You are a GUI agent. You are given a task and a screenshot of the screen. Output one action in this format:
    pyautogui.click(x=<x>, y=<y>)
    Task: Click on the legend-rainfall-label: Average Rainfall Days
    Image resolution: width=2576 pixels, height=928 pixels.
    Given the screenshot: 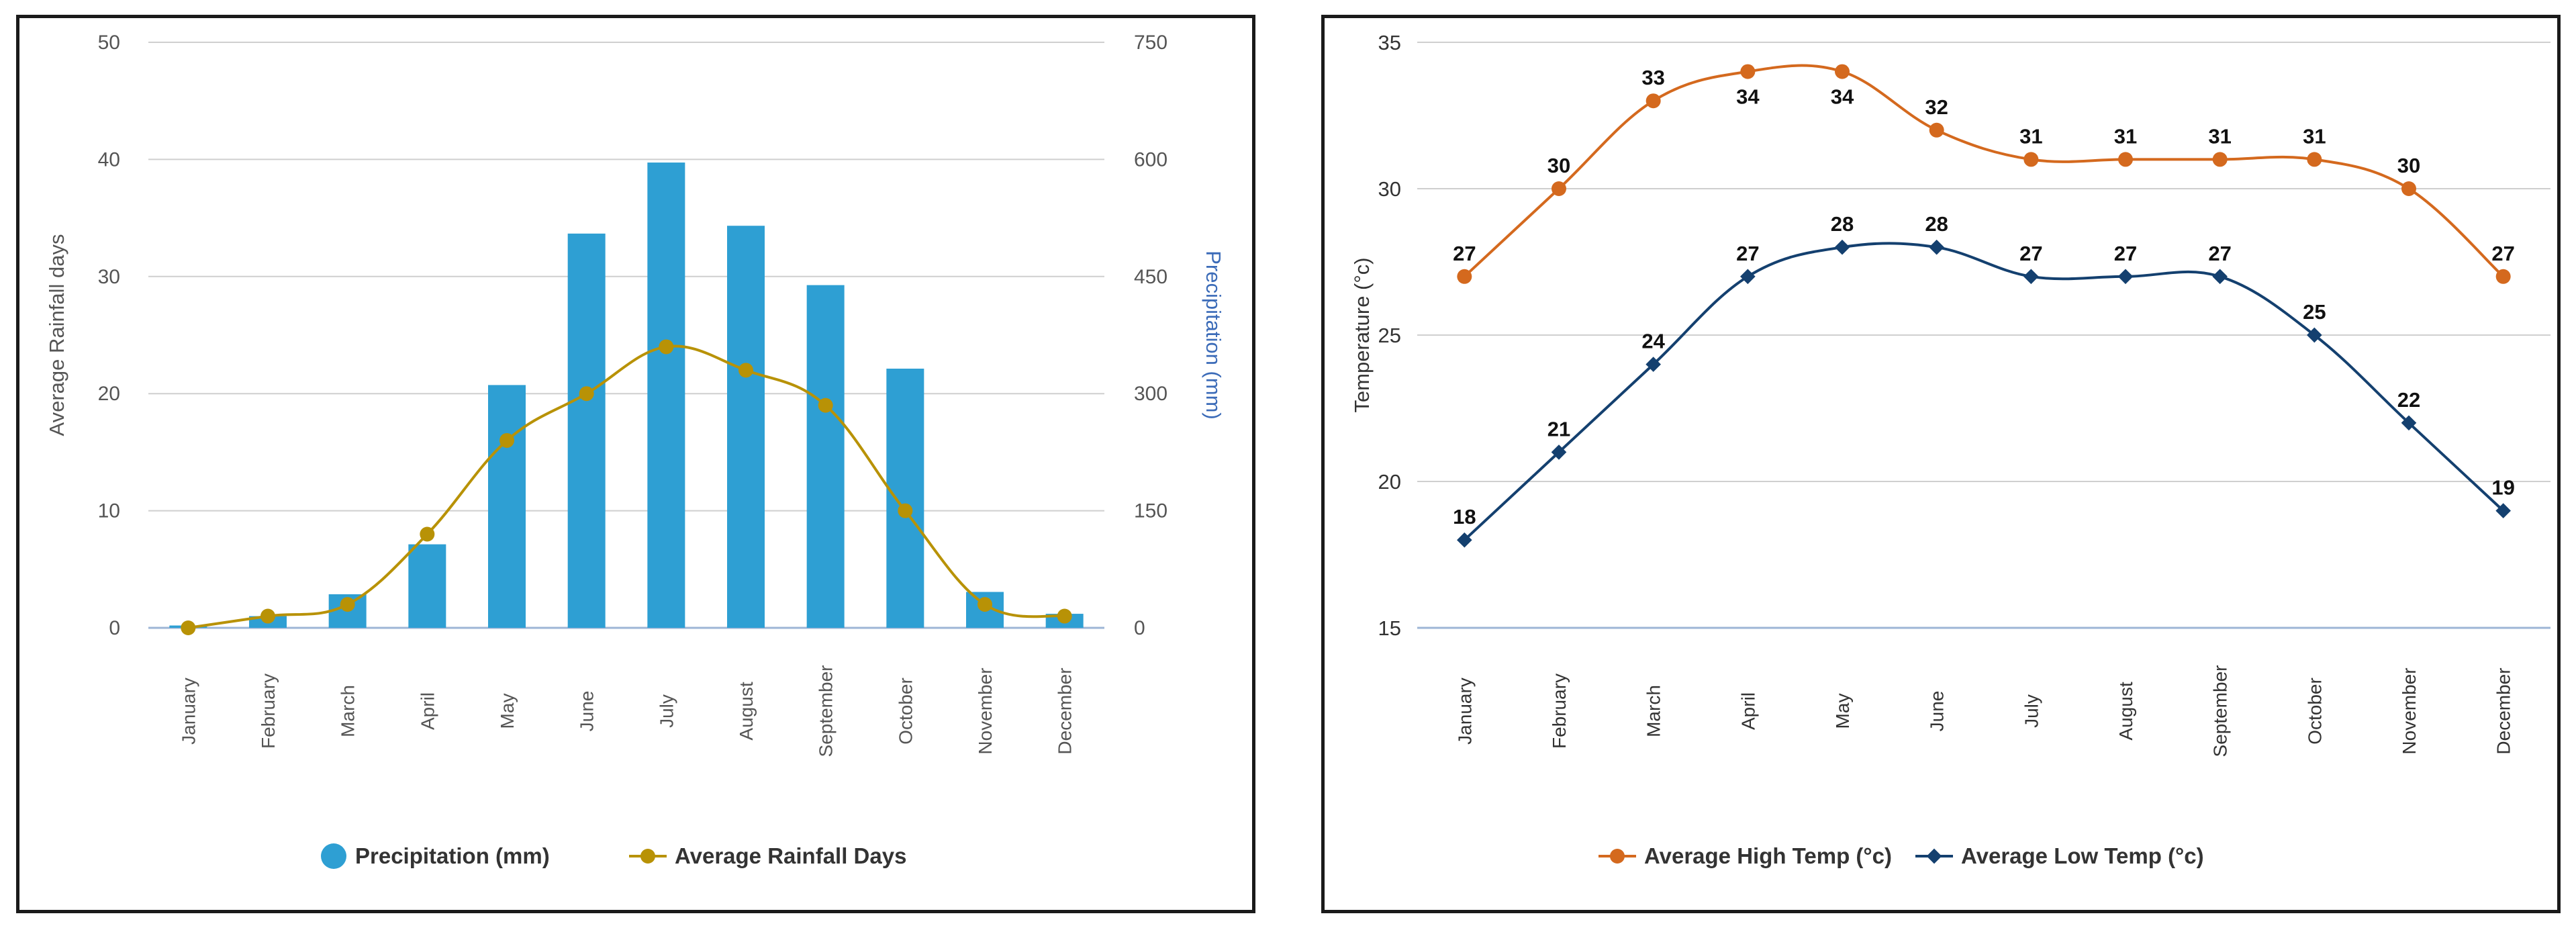 What is the action you would take?
    pyautogui.click(x=790, y=855)
    